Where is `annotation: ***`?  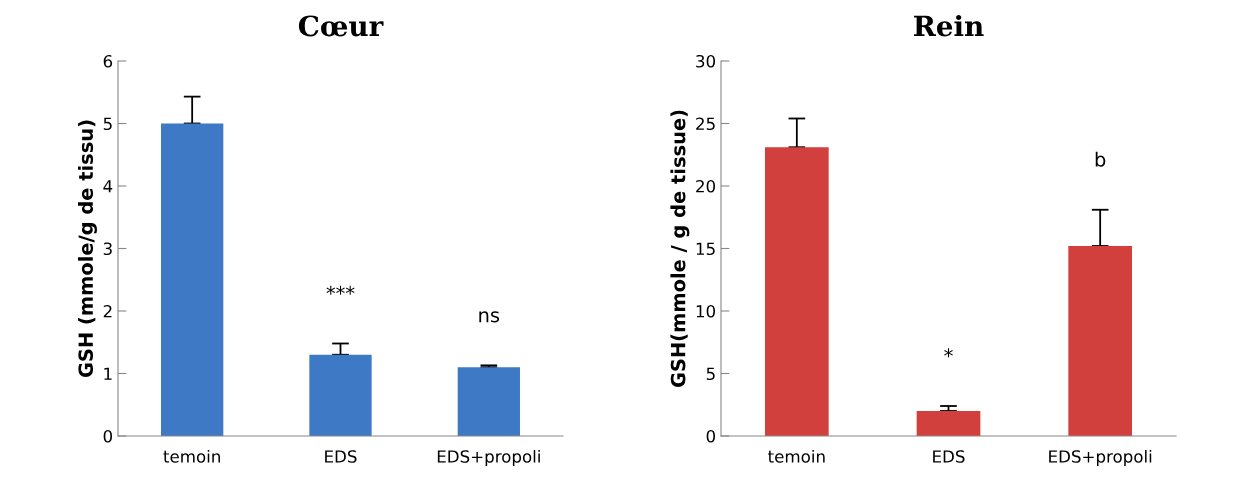 annotation: *** is located at coordinates (340, 290).